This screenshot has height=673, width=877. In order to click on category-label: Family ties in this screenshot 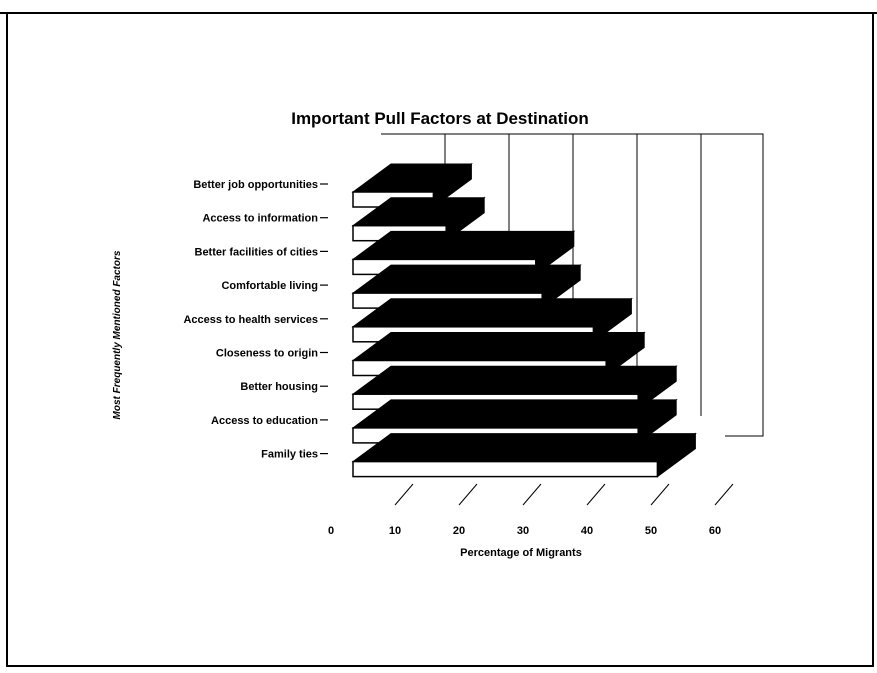, I will do `click(289, 455)`.